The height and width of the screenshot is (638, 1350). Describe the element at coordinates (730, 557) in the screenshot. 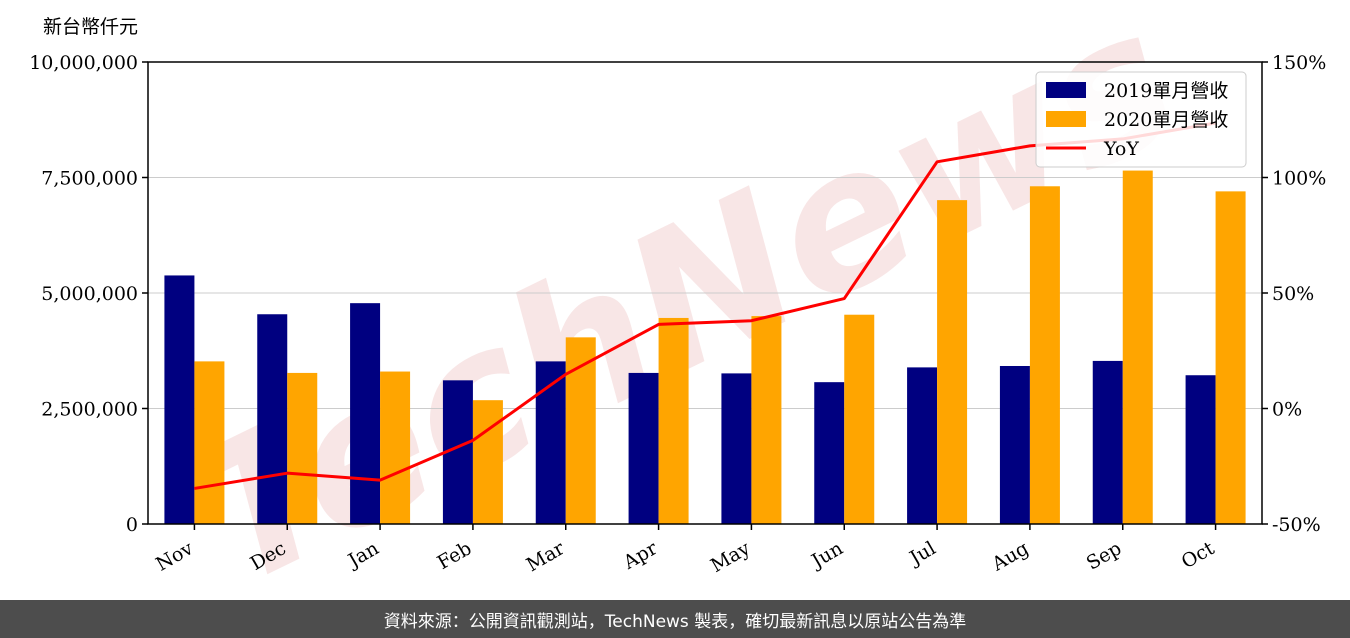

I see `x-tick-label: May` at that location.